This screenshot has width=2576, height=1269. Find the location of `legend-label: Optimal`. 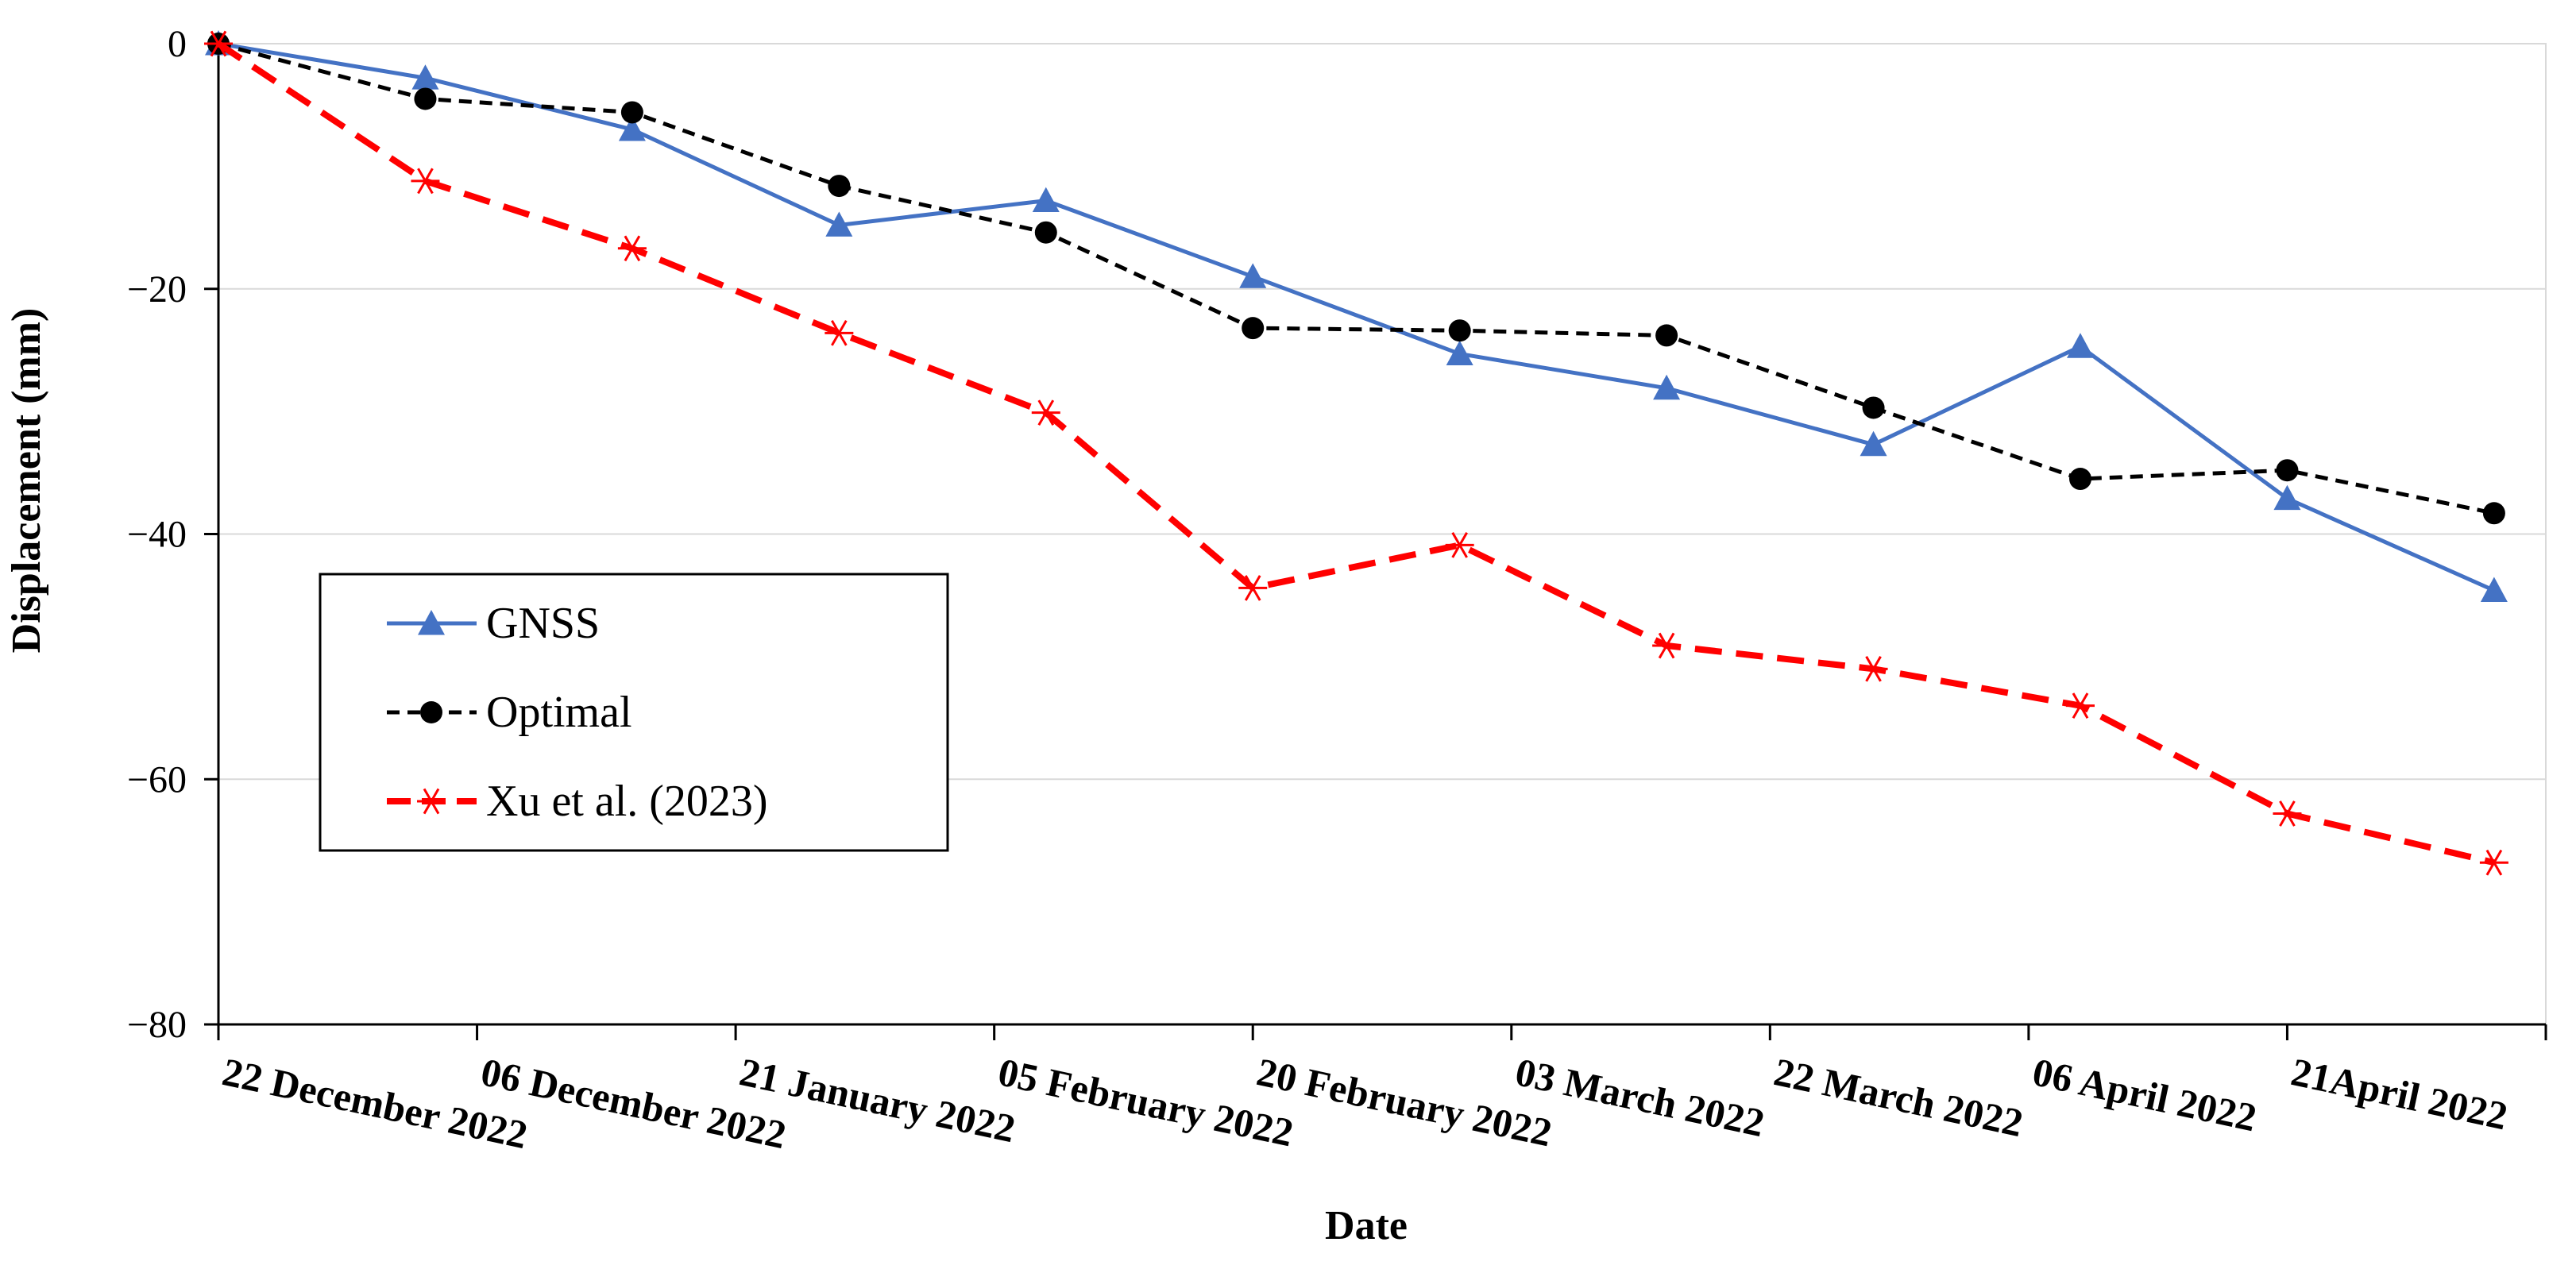

legend-label: Optimal is located at coordinates (559, 712).